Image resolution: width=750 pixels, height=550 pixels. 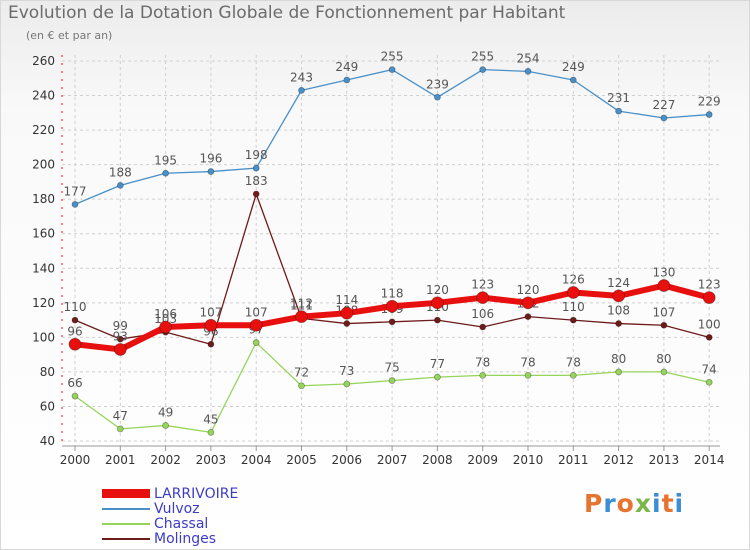 What do you see at coordinates (528, 303) in the screenshot?
I see `point-larrivoire-2010` at bounding box center [528, 303].